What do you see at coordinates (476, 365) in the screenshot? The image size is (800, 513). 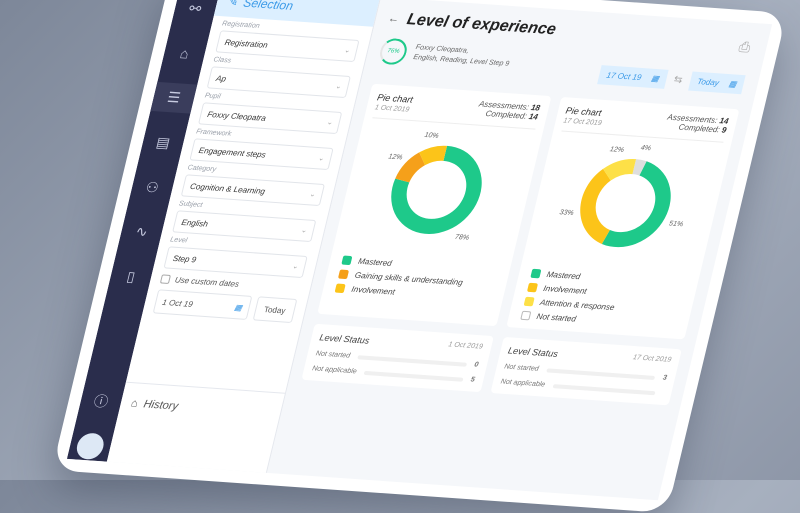 I see `status-value: 0` at bounding box center [476, 365].